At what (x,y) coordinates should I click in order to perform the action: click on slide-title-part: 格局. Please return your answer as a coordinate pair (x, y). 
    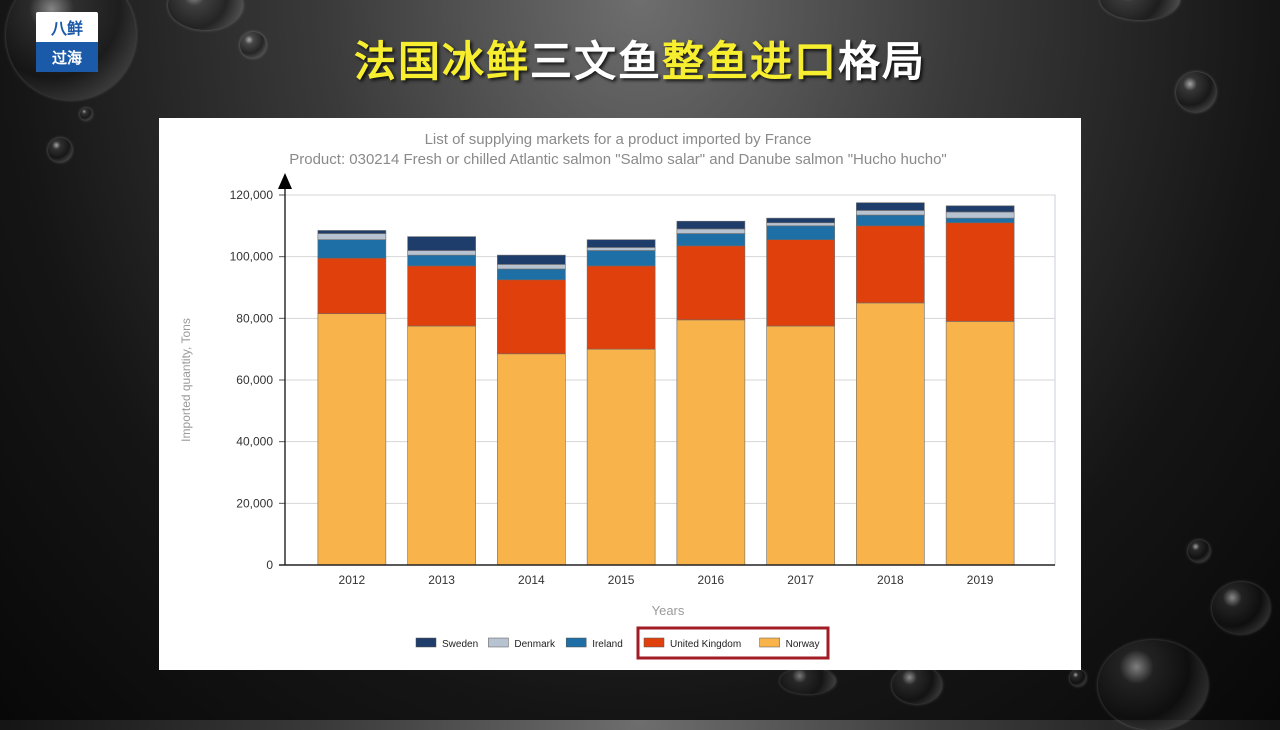
    Looking at the image, I should click on (882, 61).